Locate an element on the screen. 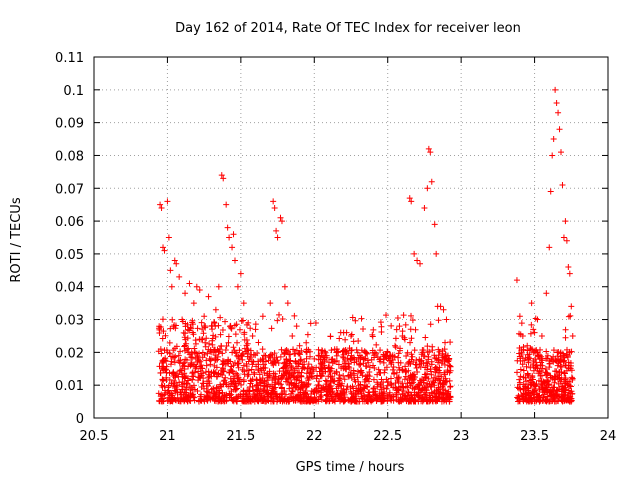 This screenshot has height=480, width=640. x-tick-label: 24 is located at coordinates (608, 436).